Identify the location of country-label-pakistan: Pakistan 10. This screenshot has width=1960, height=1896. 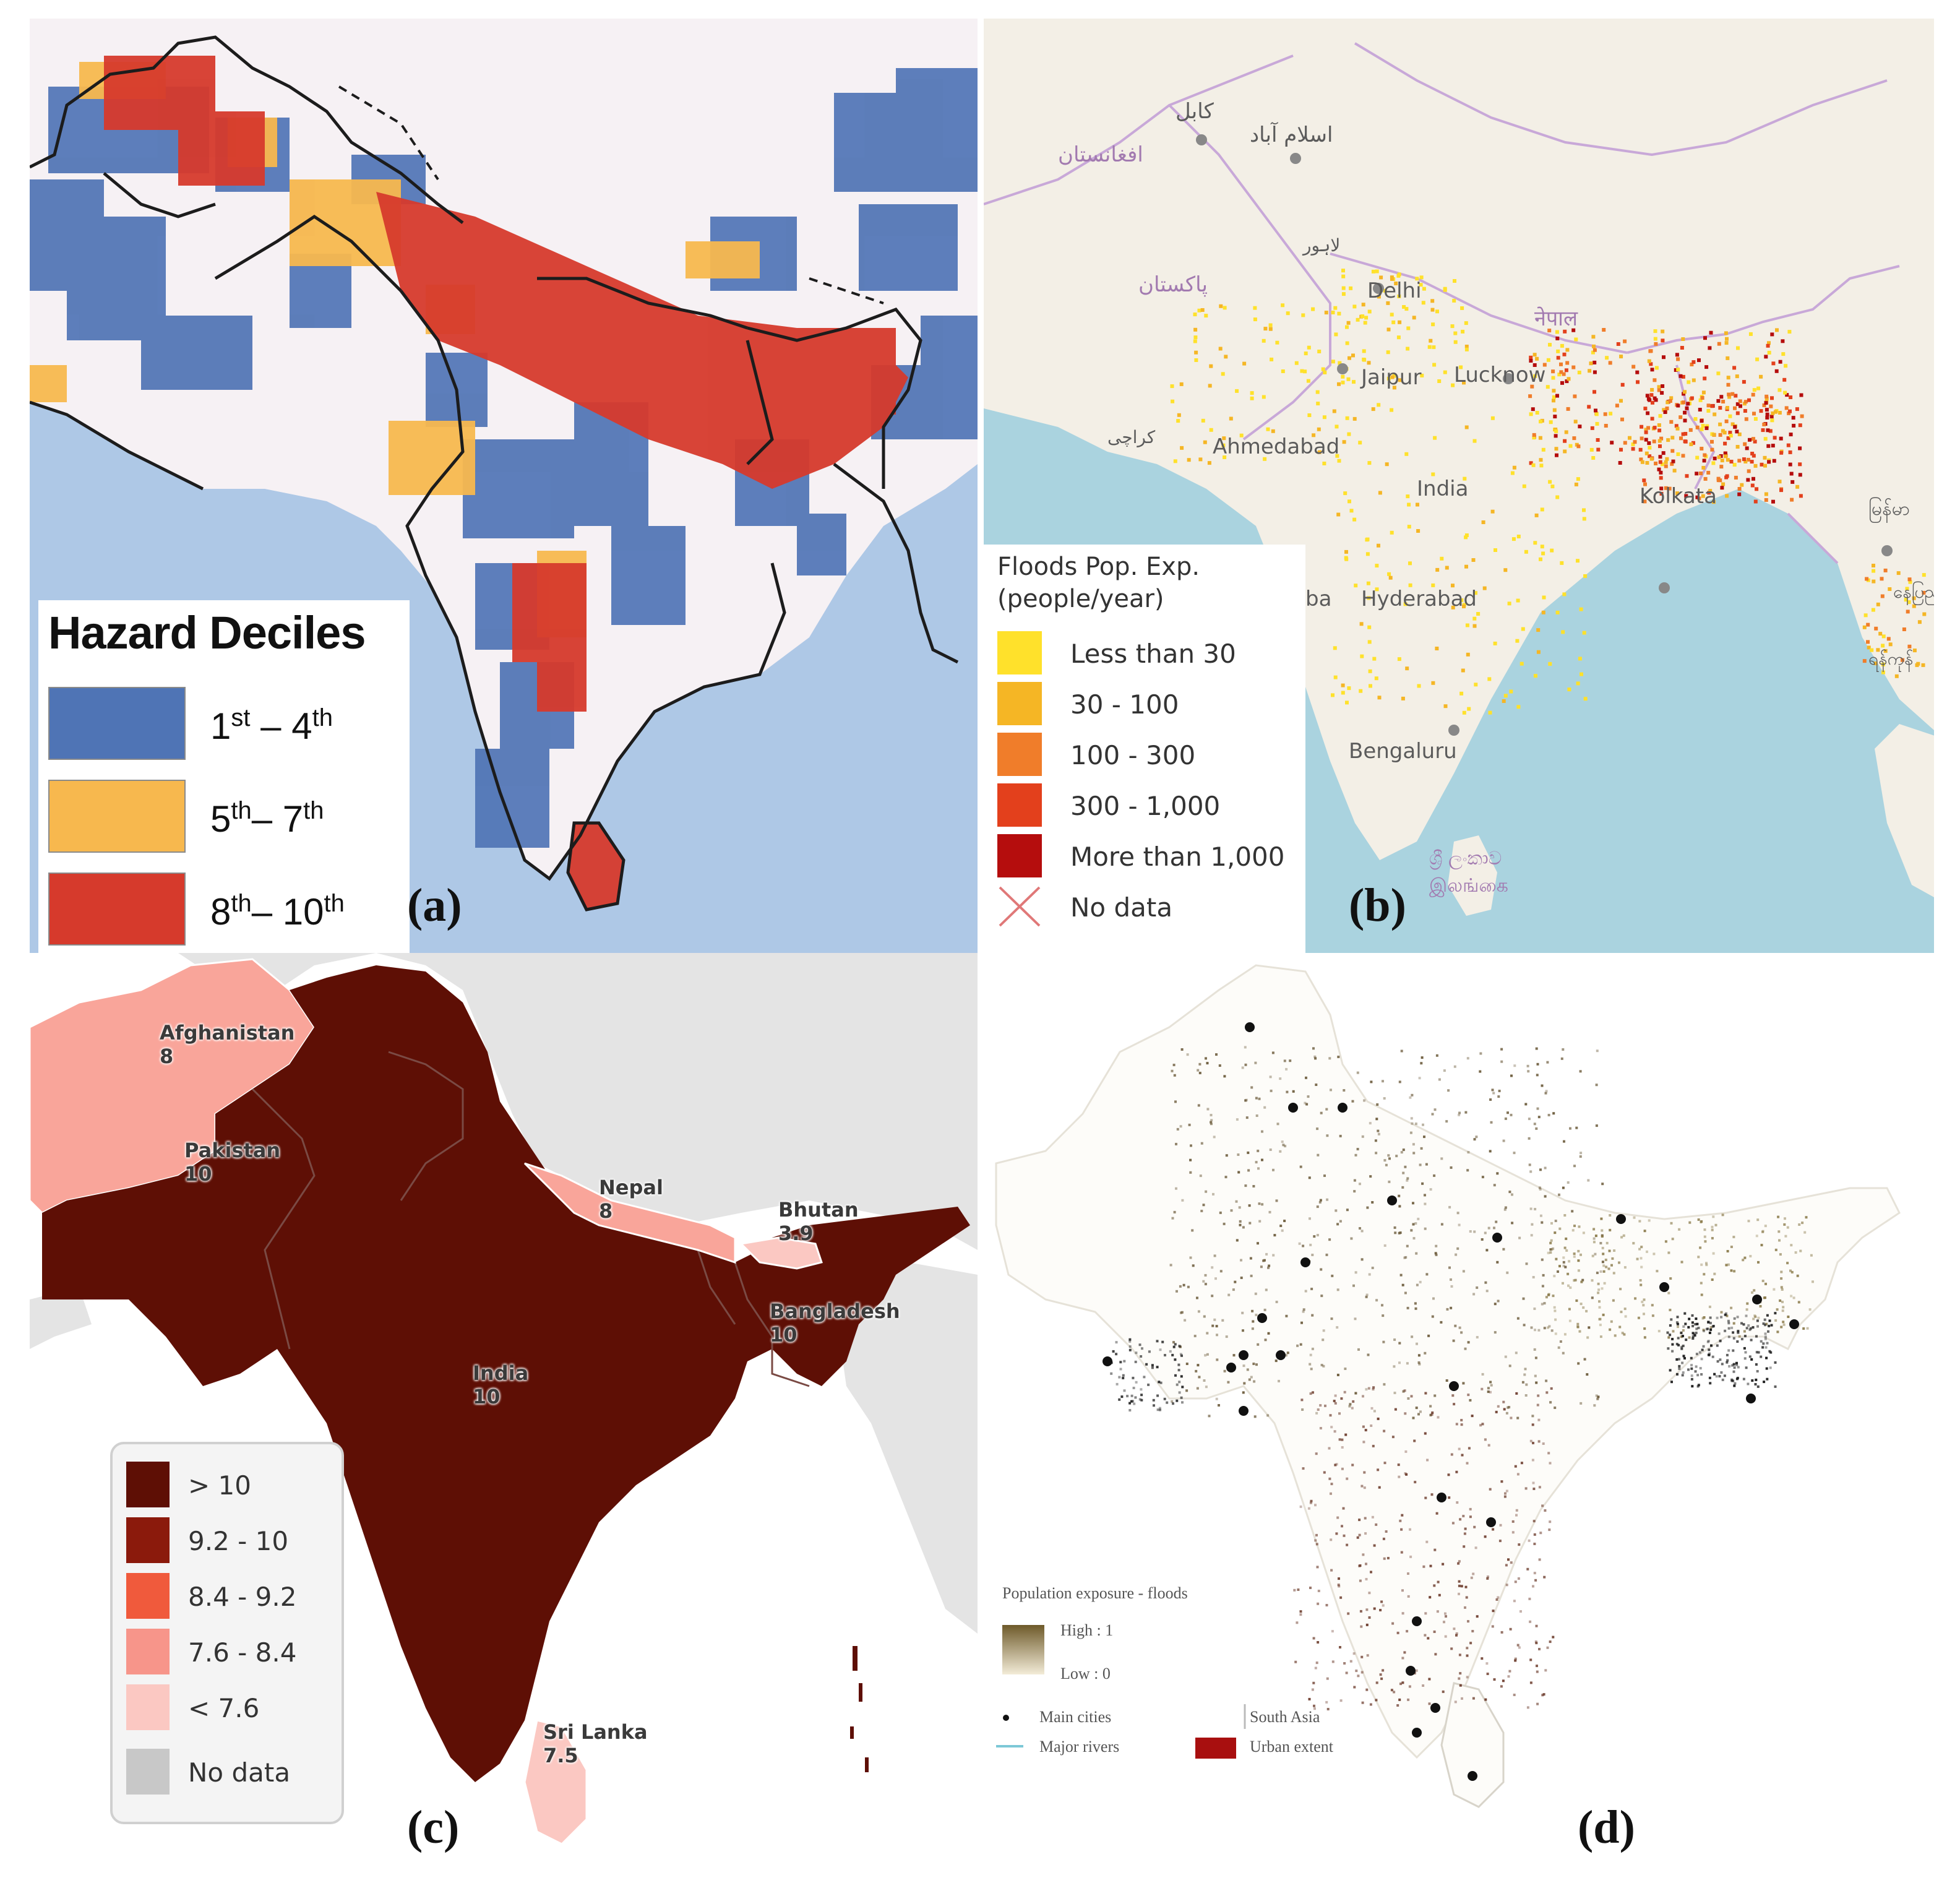
(232, 1162).